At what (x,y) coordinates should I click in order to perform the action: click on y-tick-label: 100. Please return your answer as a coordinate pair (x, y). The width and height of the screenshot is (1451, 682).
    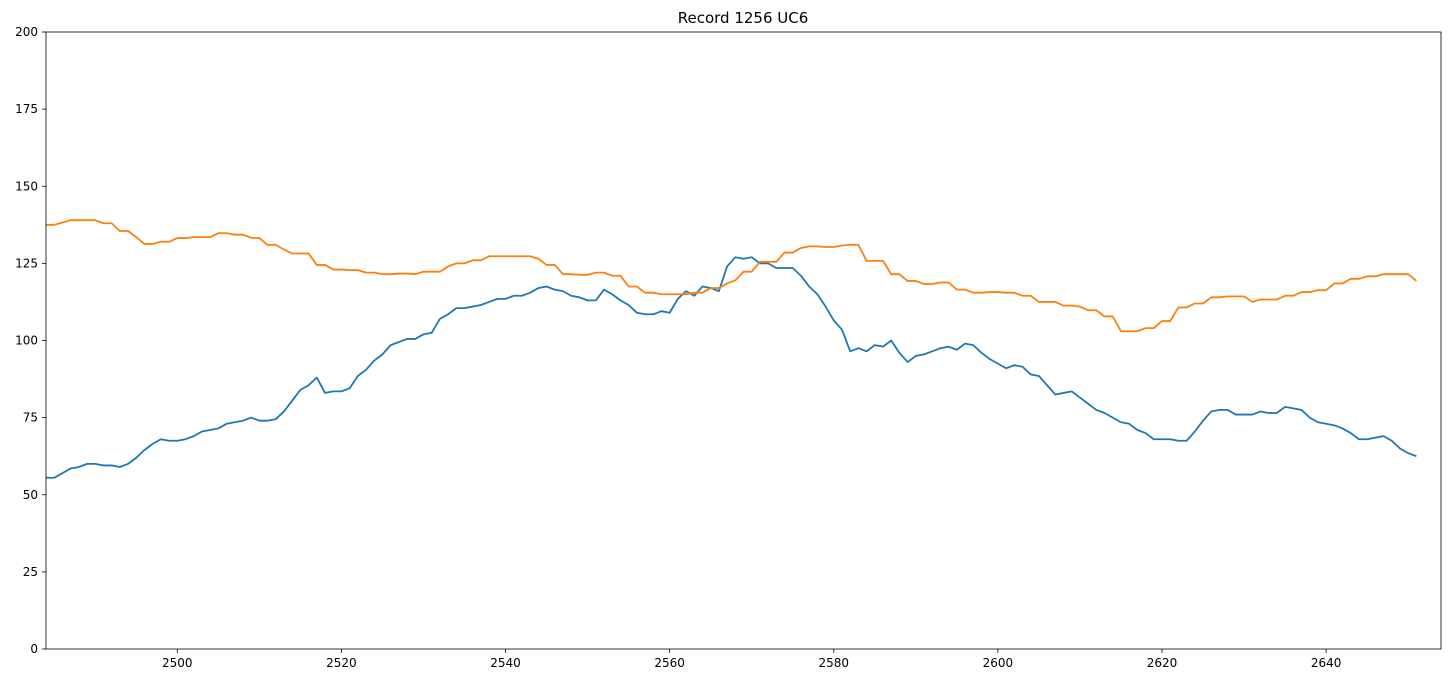
    Looking at the image, I should click on (26, 341).